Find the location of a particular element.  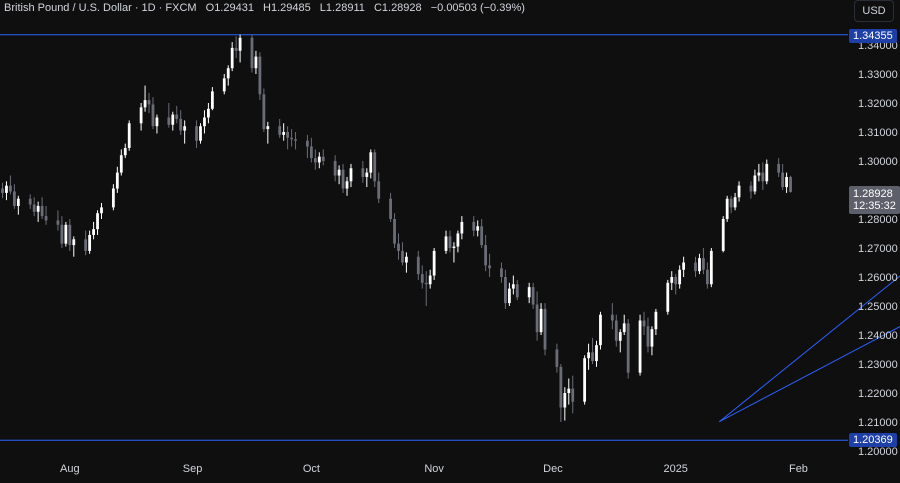

y-axis-tick-label: 1.24000 is located at coordinates (878, 336).